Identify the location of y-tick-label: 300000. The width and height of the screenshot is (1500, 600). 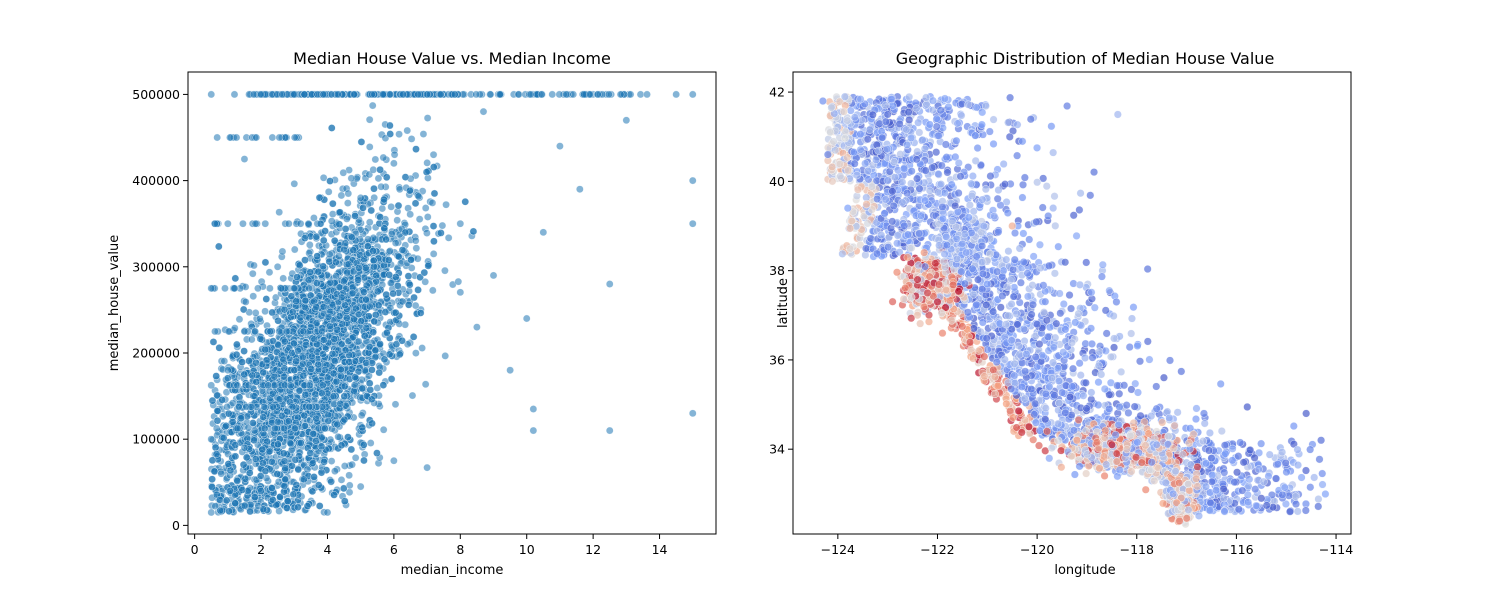
(156, 266).